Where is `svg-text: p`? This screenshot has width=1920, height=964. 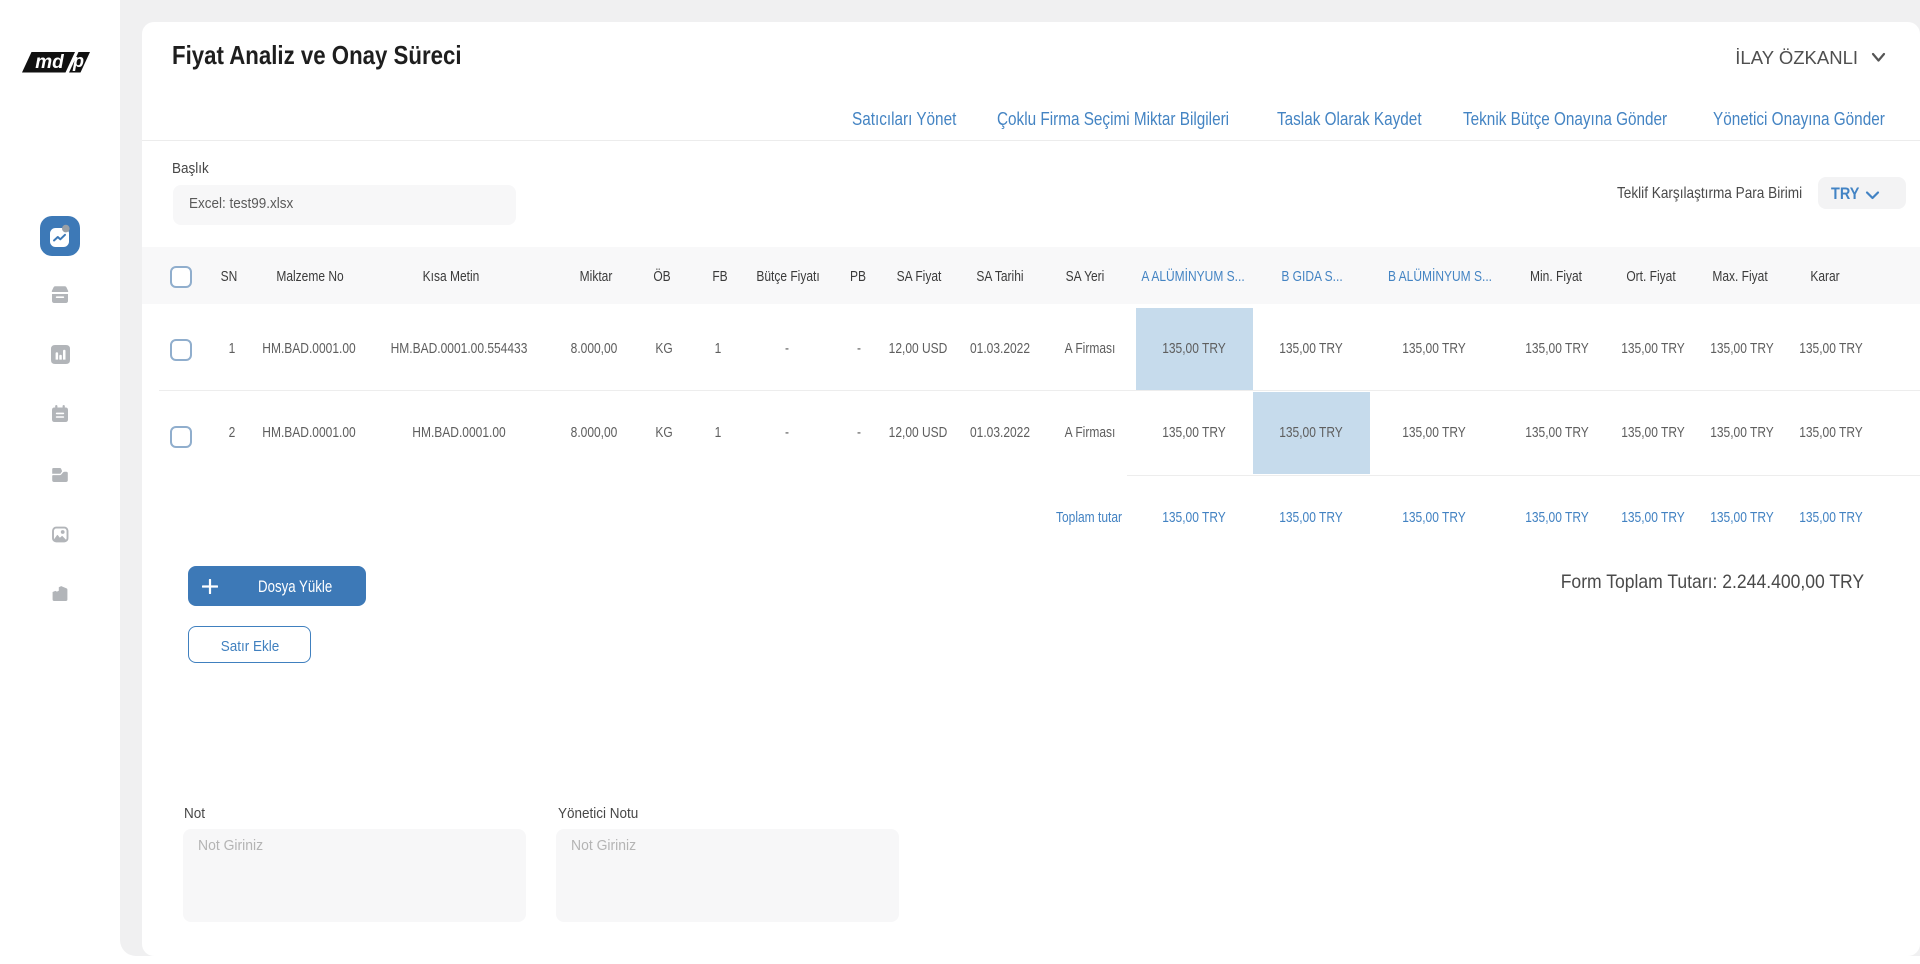 svg-text: p is located at coordinates (78, 61).